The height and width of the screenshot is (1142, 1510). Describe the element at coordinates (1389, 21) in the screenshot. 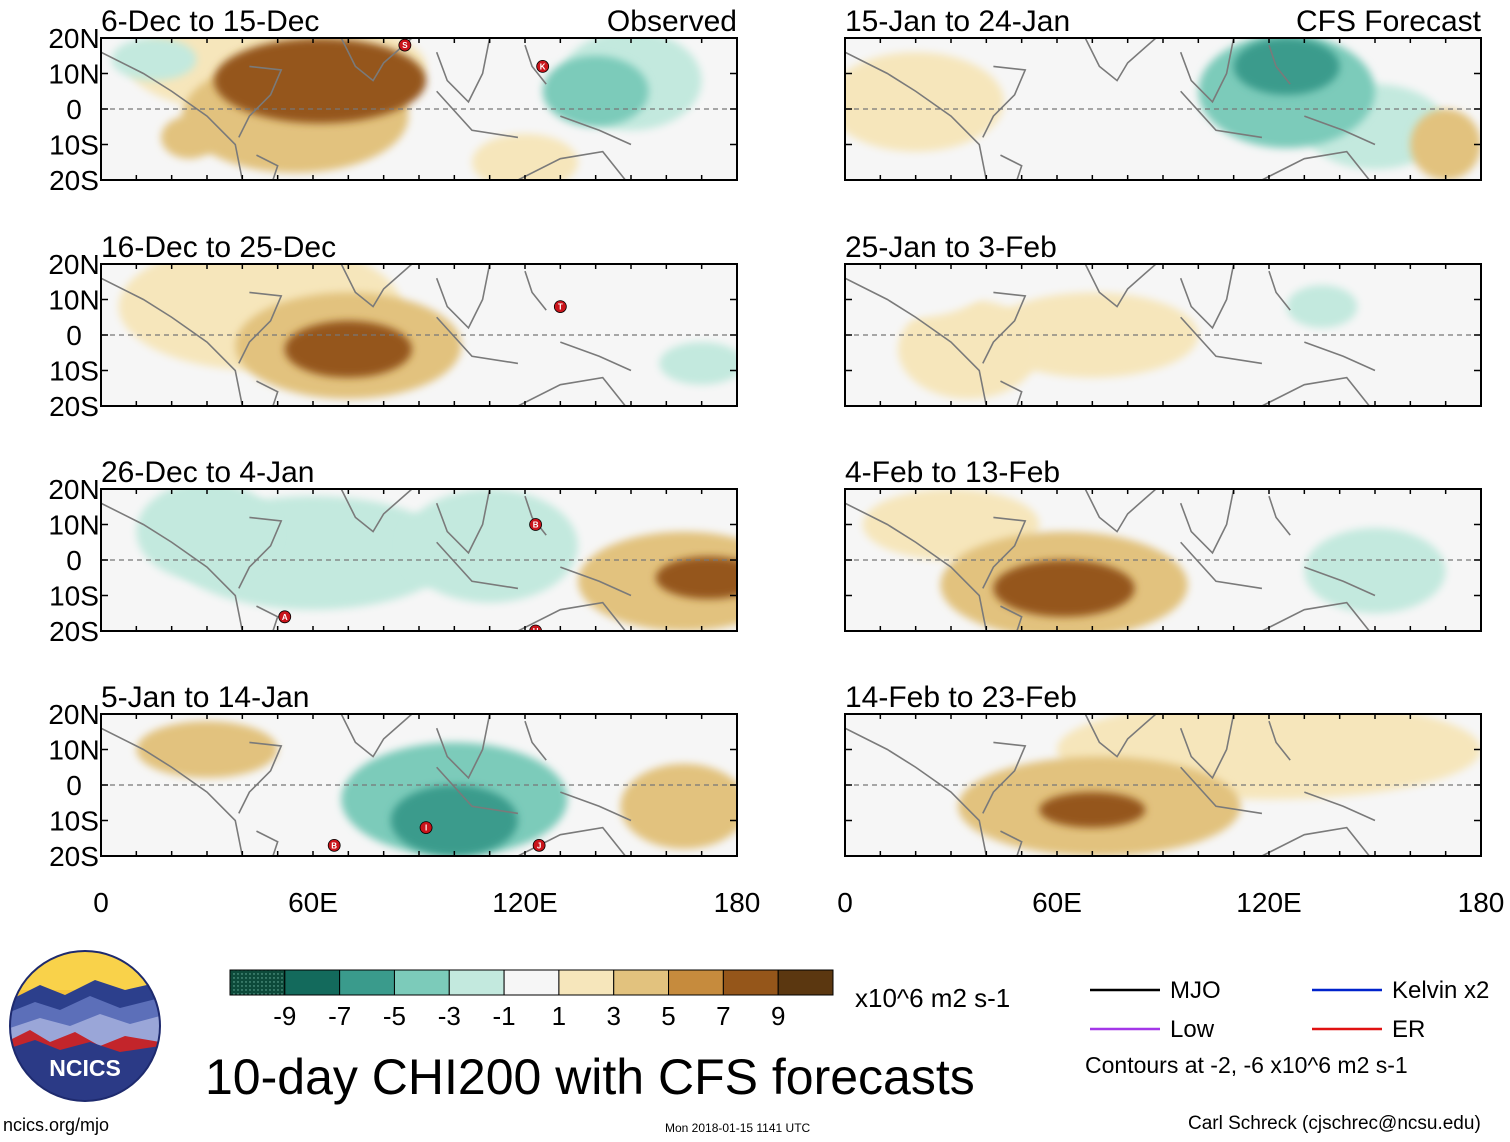

I see `corner-label: CFS Forecast` at that location.